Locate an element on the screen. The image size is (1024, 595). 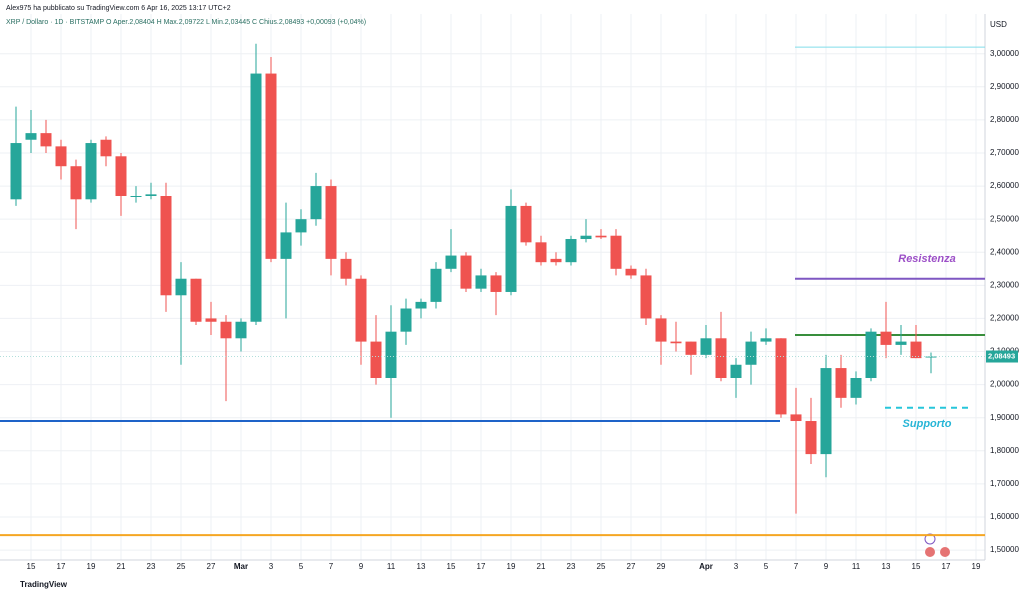
y-tick-label: 2,50000 is located at coordinates (1004, 218).